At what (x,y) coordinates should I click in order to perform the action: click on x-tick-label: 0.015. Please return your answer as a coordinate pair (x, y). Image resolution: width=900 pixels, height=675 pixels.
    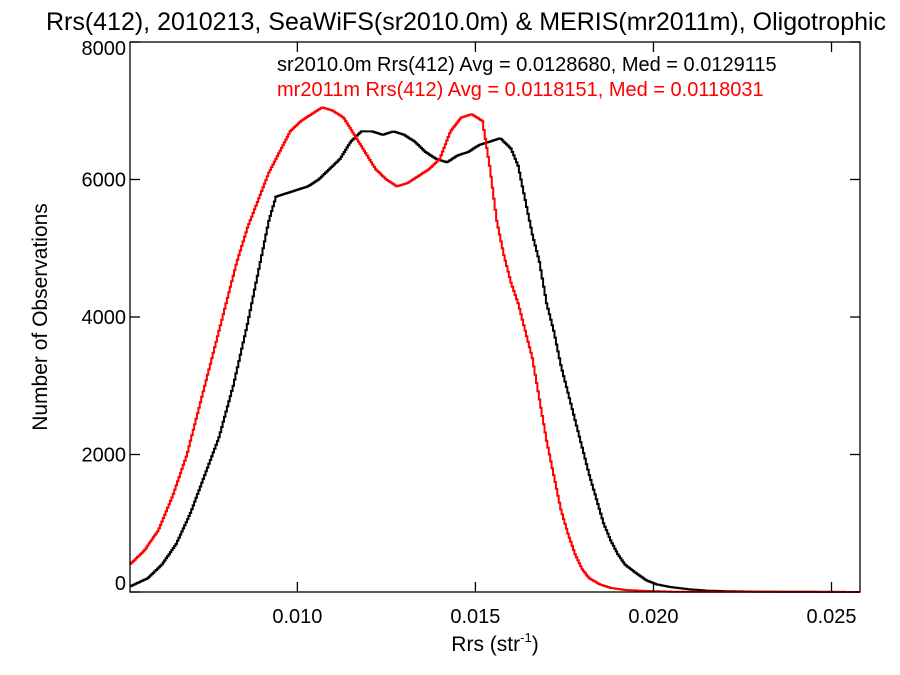
    Looking at the image, I should click on (475, 617).